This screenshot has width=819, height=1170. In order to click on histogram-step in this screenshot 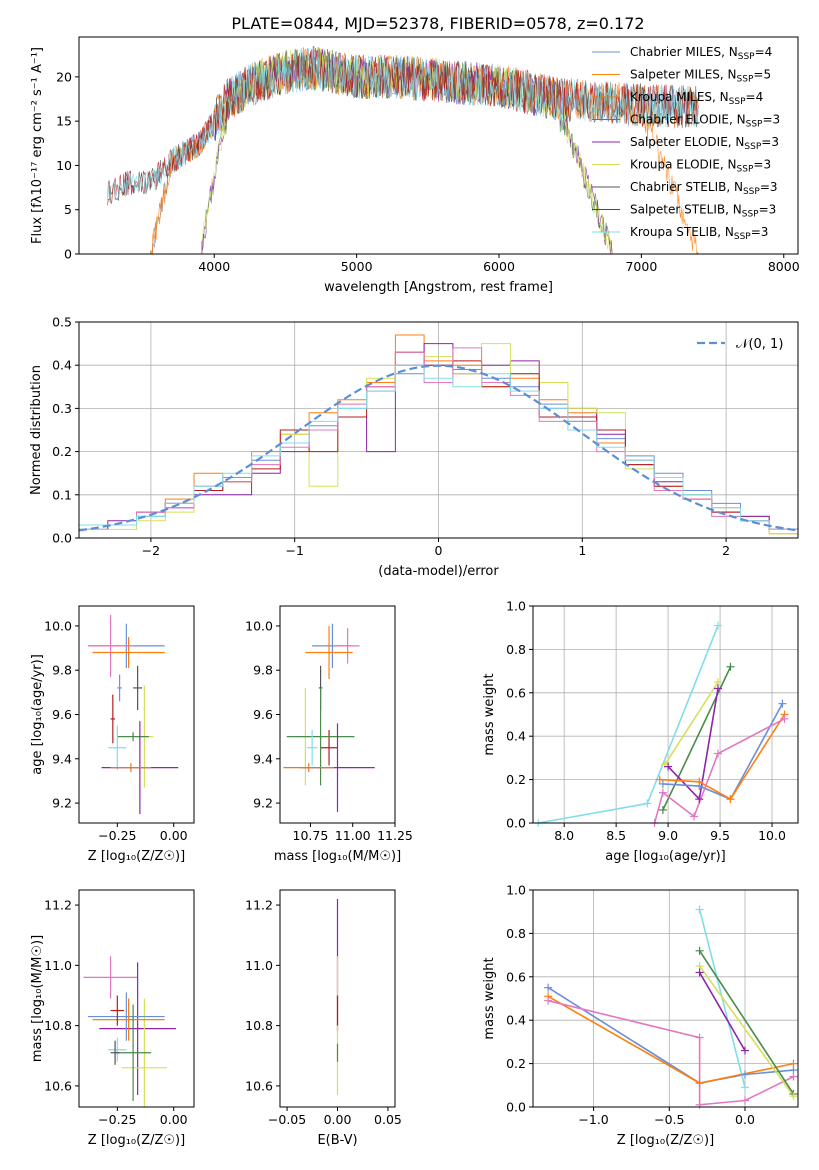, I will do `click(438, 451)`.